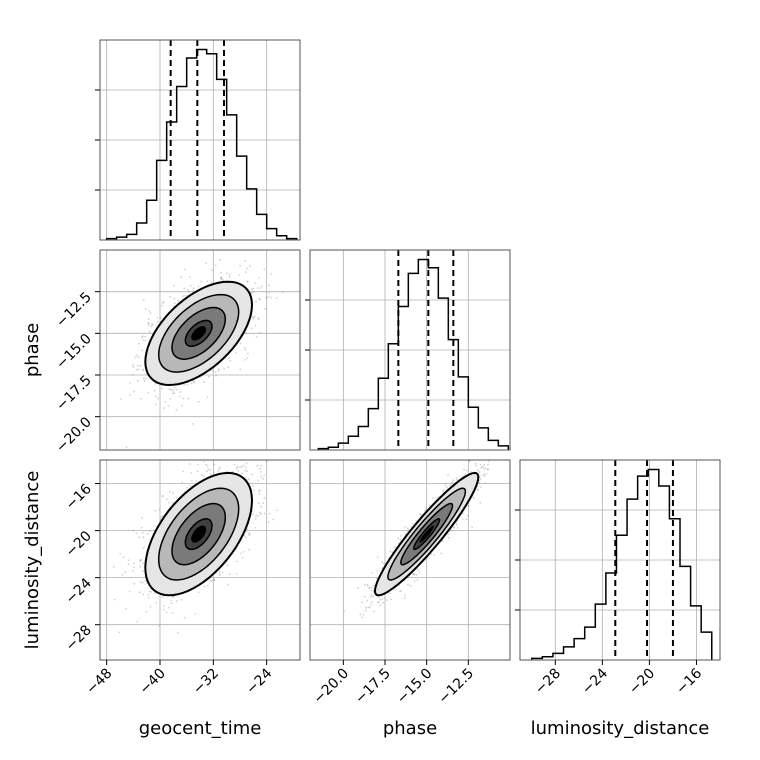  Describe the element at coordinates (410, 350) in the screenshot. I see `panel-frame` at that location.